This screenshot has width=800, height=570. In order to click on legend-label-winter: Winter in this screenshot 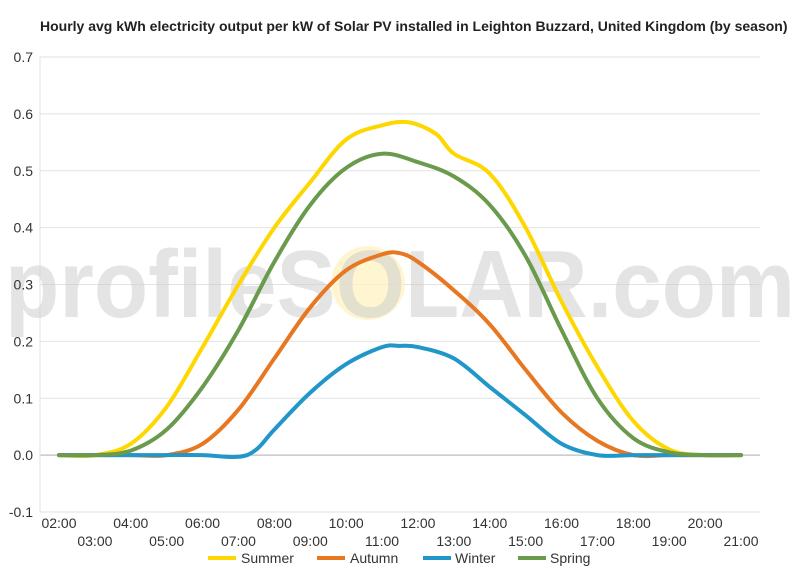, I will do `click(475, 558)`.